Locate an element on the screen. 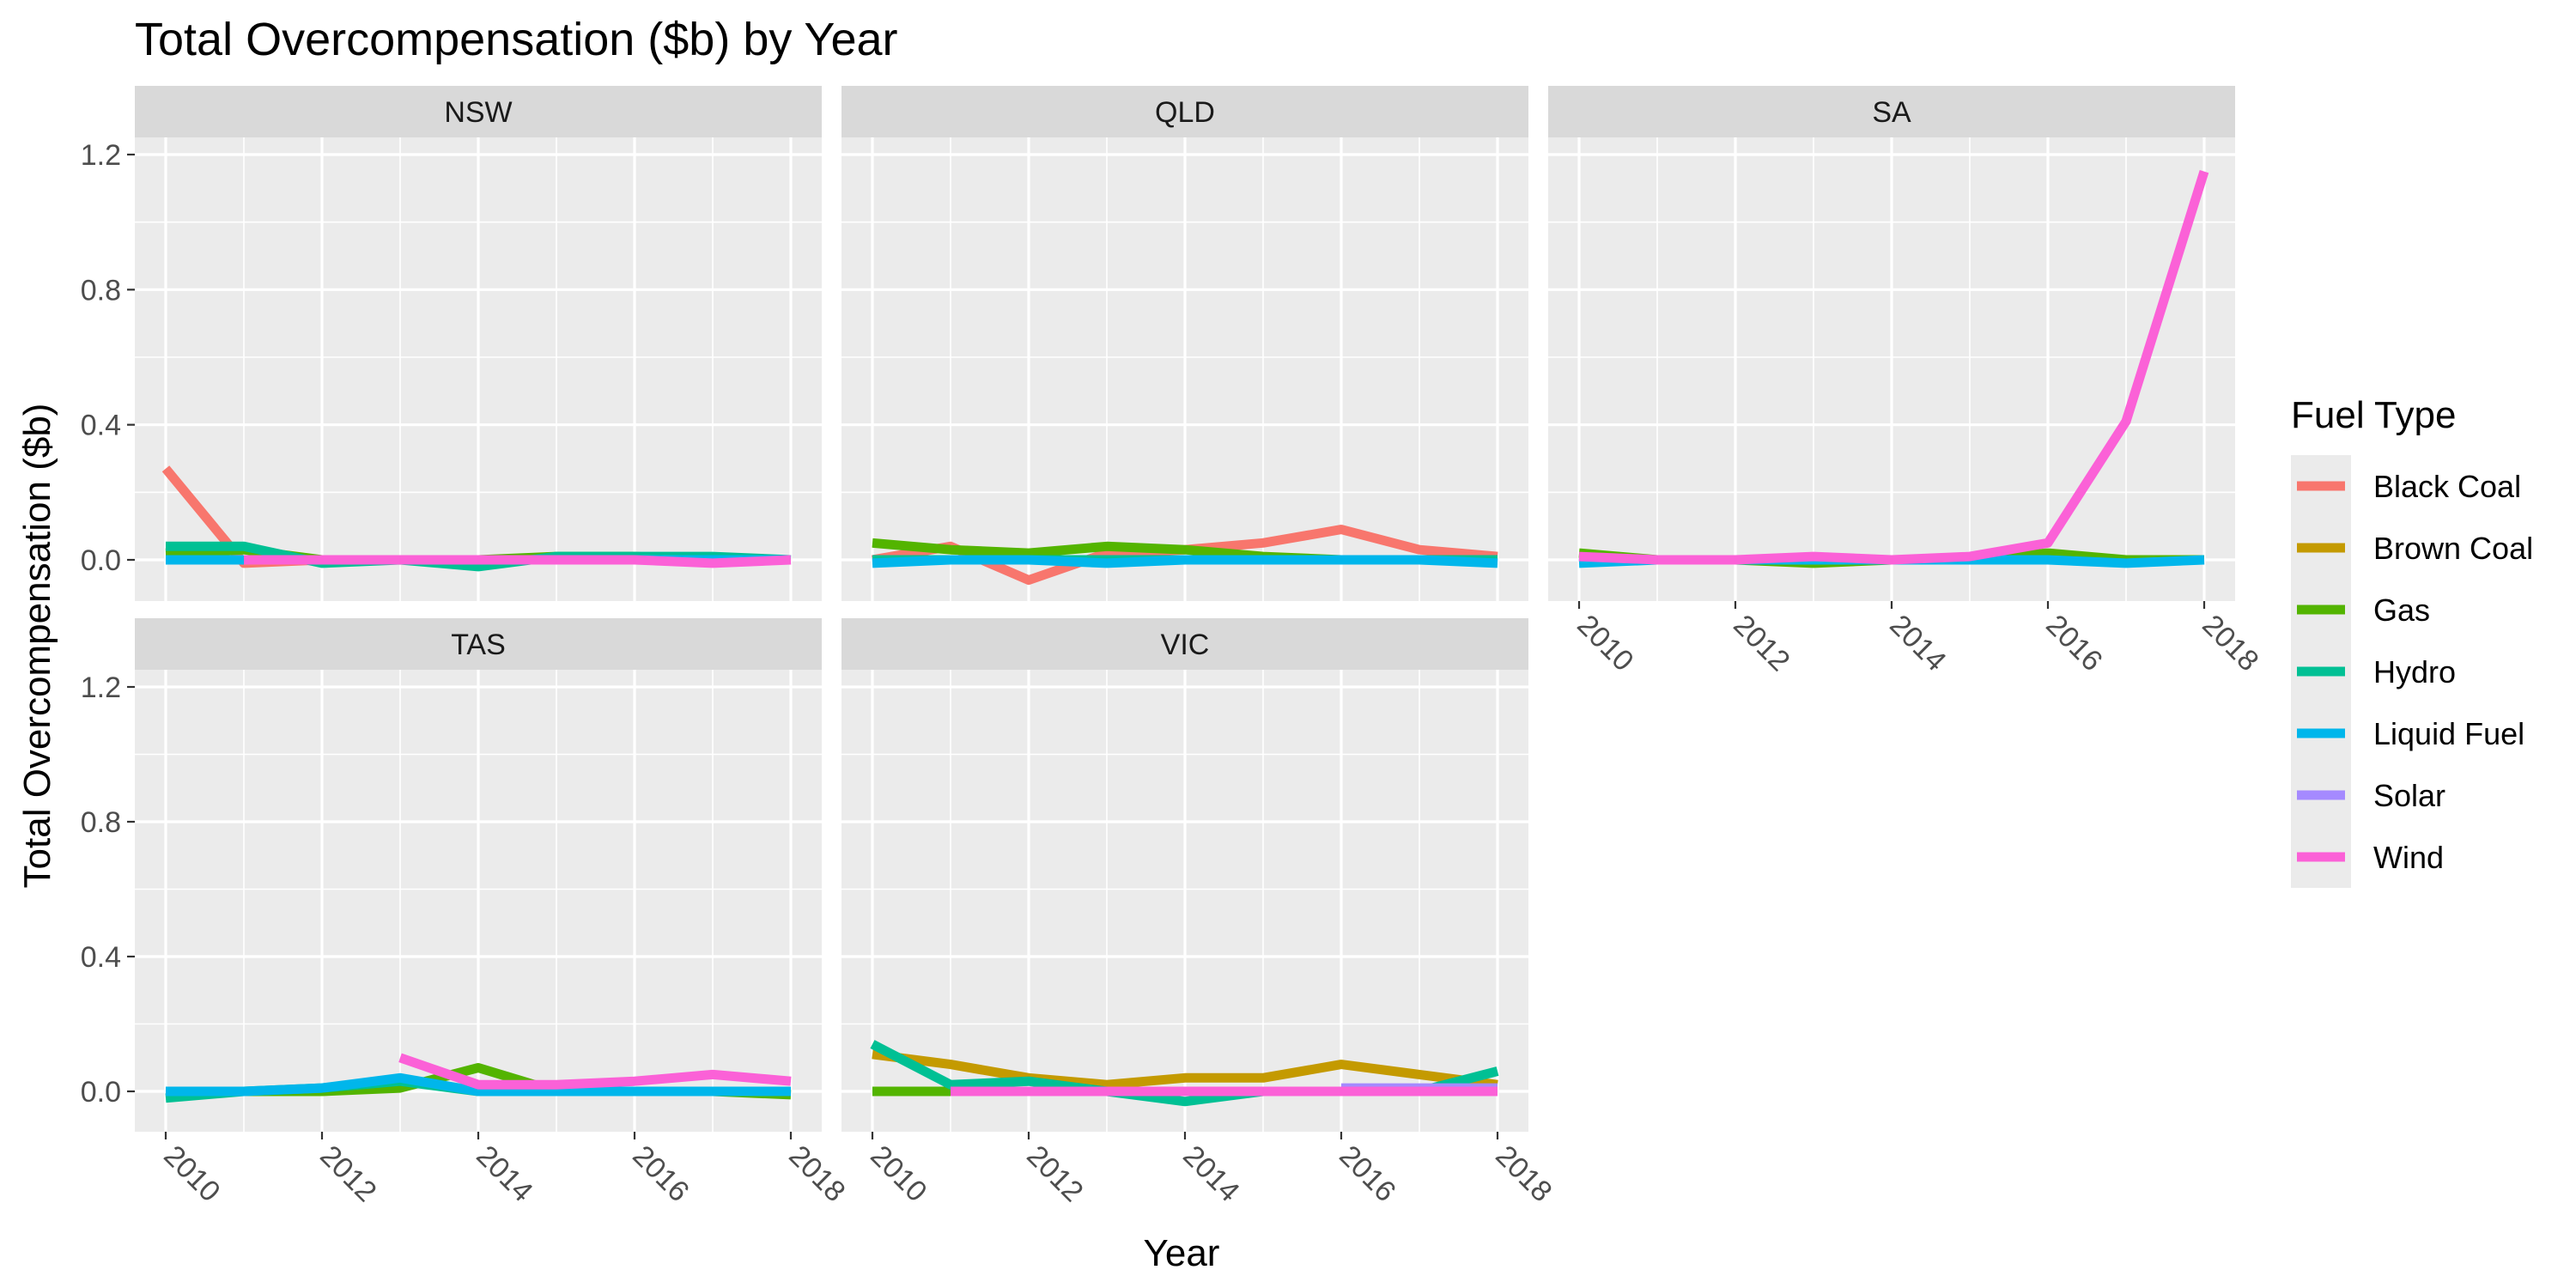 The image size is (2576, 1288). legend-item-liquid-fuel: Liquid Fuel is located at coordinates (2407, 733).